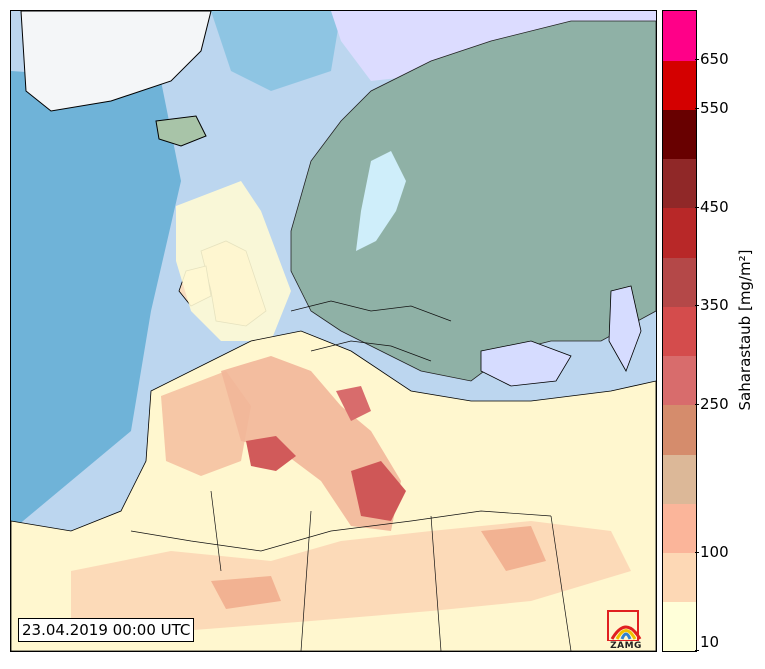  What do you see at coordinates (181, 131) in the screenshot?
I see `iceland` at bounding box center [181, 131].